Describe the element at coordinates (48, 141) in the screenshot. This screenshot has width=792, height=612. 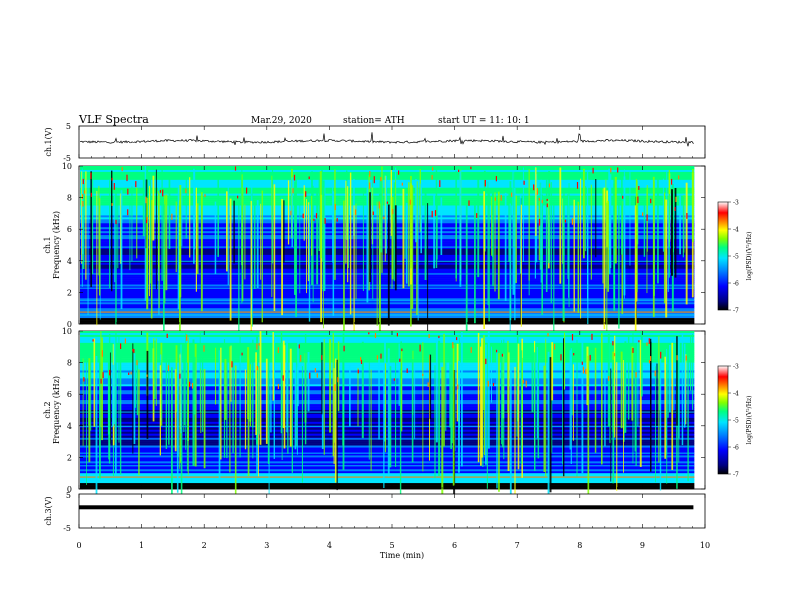
I see `ch1-waveform-ylabel: ch.1(V)` at that location.